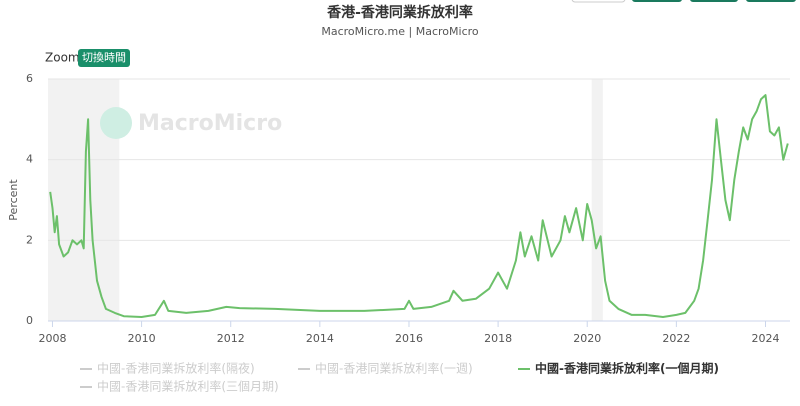  What do you see at coordinates (29, 320) in the screenshot?
I see `y-tick-label: 0` at bounding box center [29, 320].